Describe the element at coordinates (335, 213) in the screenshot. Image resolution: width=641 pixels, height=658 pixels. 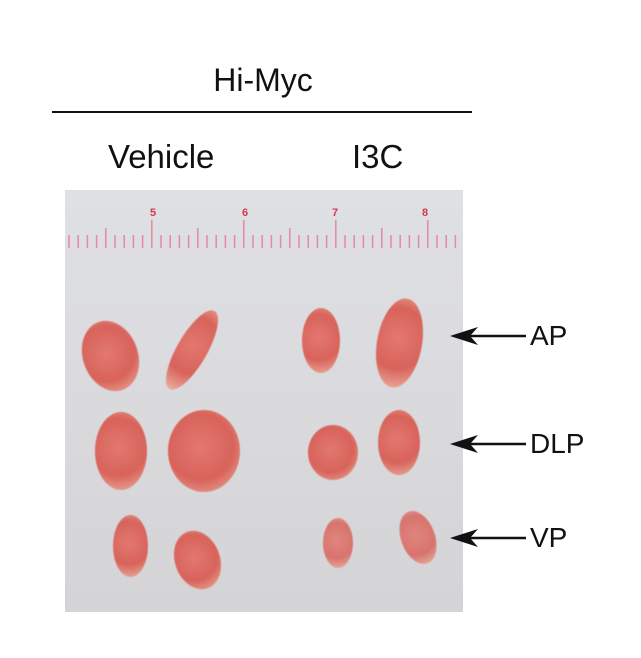
I see `ruler-number: 7` at that location.